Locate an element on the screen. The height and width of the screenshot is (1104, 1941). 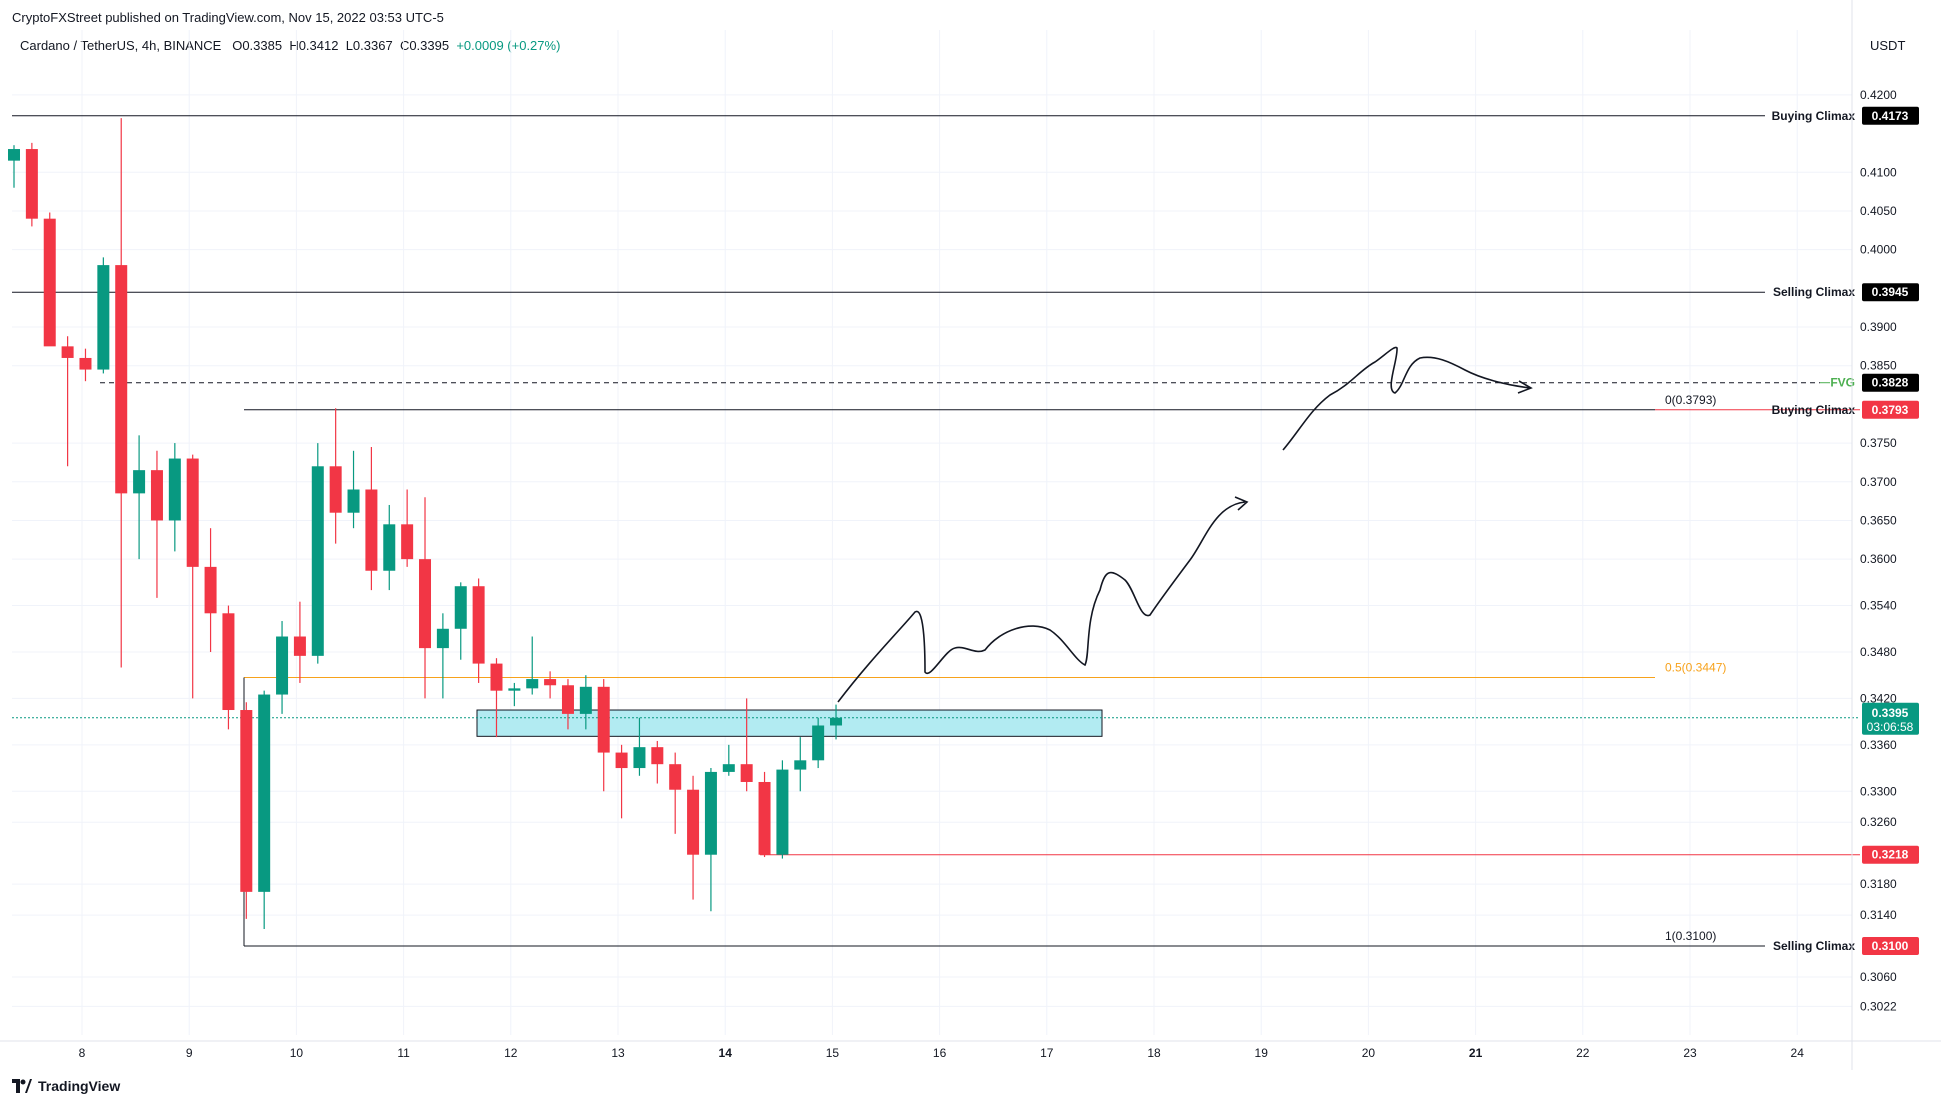
tradingview-logo: TradingView is located at coordinates (66, 1086).